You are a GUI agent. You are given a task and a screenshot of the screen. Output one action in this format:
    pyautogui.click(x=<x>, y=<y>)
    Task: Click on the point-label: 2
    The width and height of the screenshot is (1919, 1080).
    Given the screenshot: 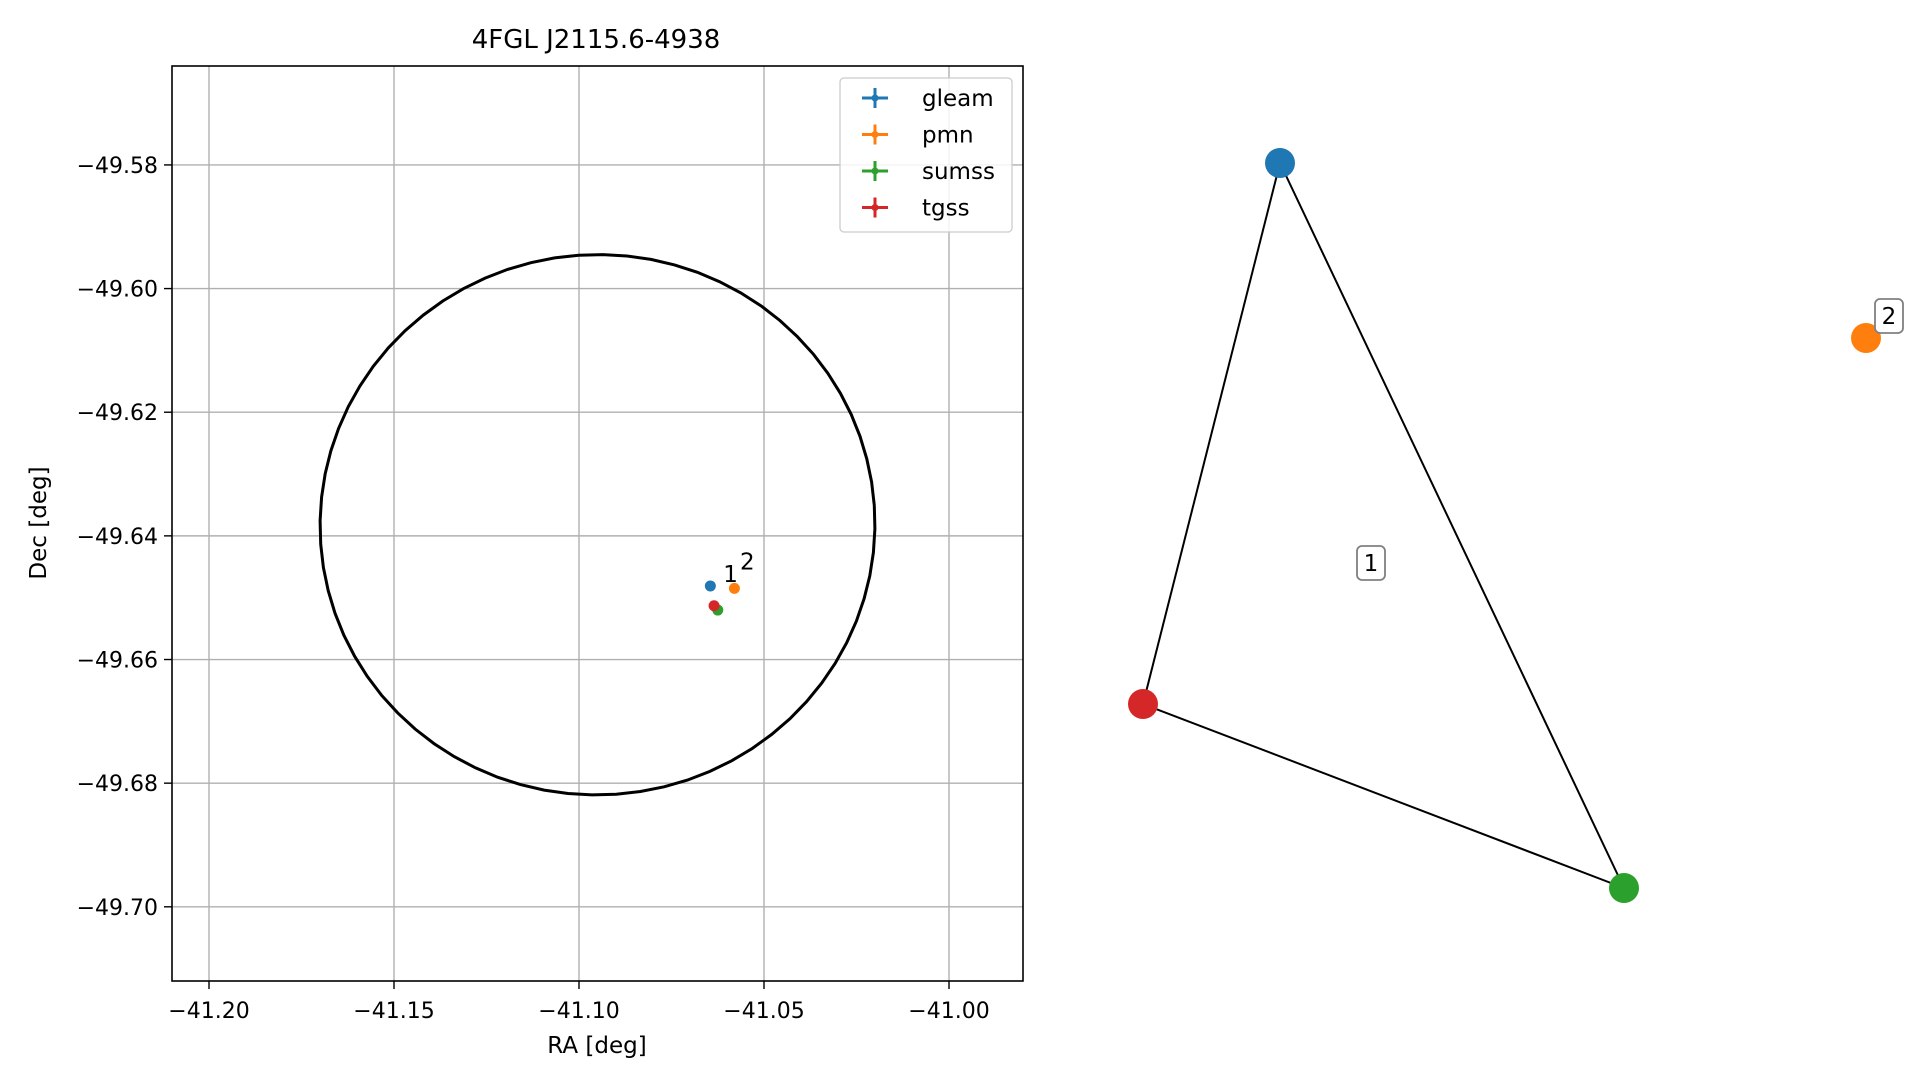 What is the action you would take?
    pyautogui.click(x=747, y=562)
    